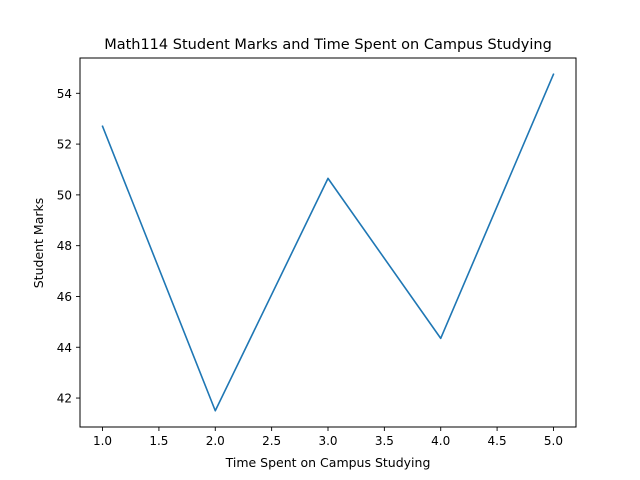 The height and width of the screenshot is (480, 640). I want to click on x-tick-label: 2.5, so click(271, 441).